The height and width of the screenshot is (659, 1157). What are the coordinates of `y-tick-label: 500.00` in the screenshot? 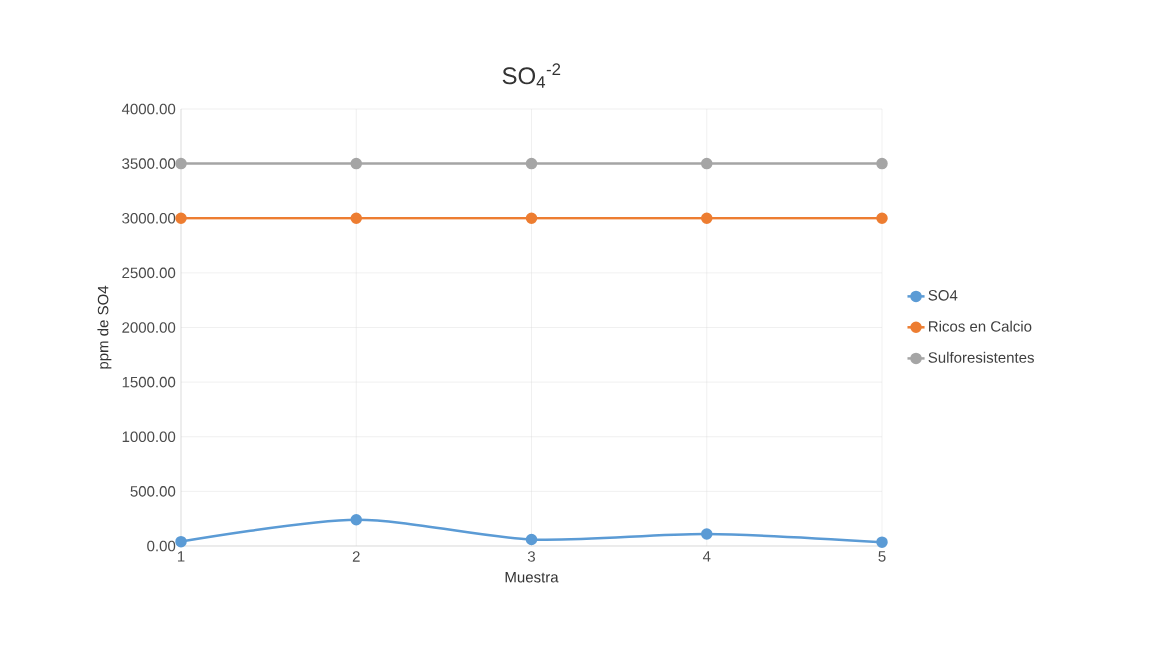 It's located at (153, 491).